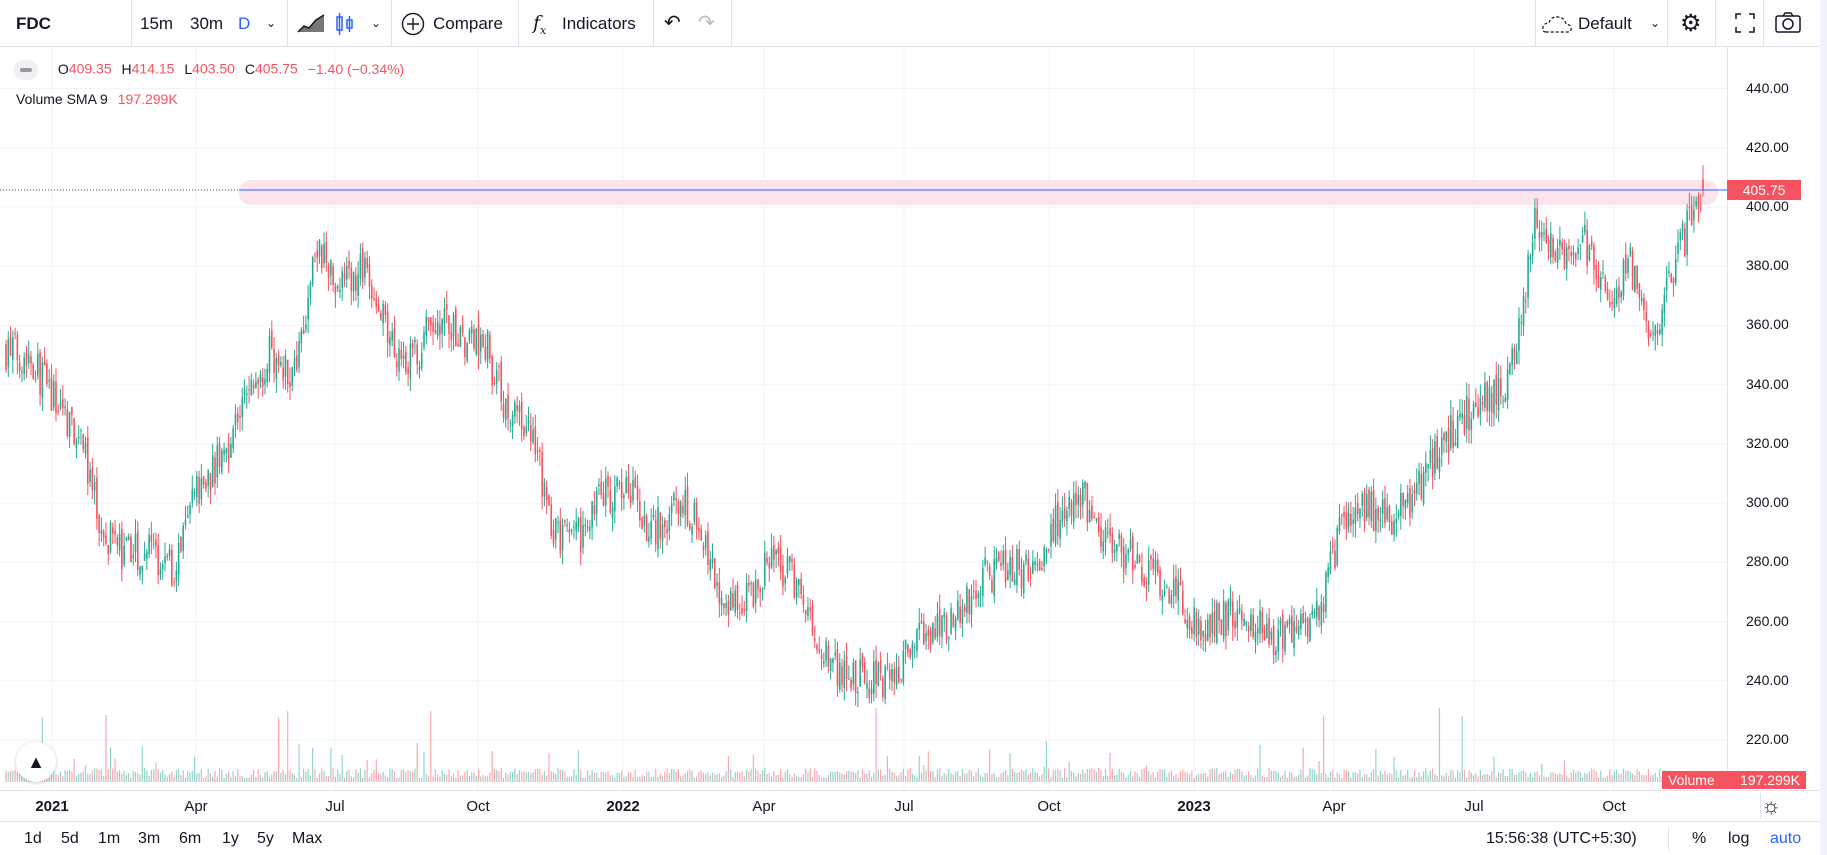 The width and height of the screenshot is (1827, 855). What do you see at coordinates (311, 23) in the screenshot?
I see `area-chart-icon` at bounding box center [311, 23].